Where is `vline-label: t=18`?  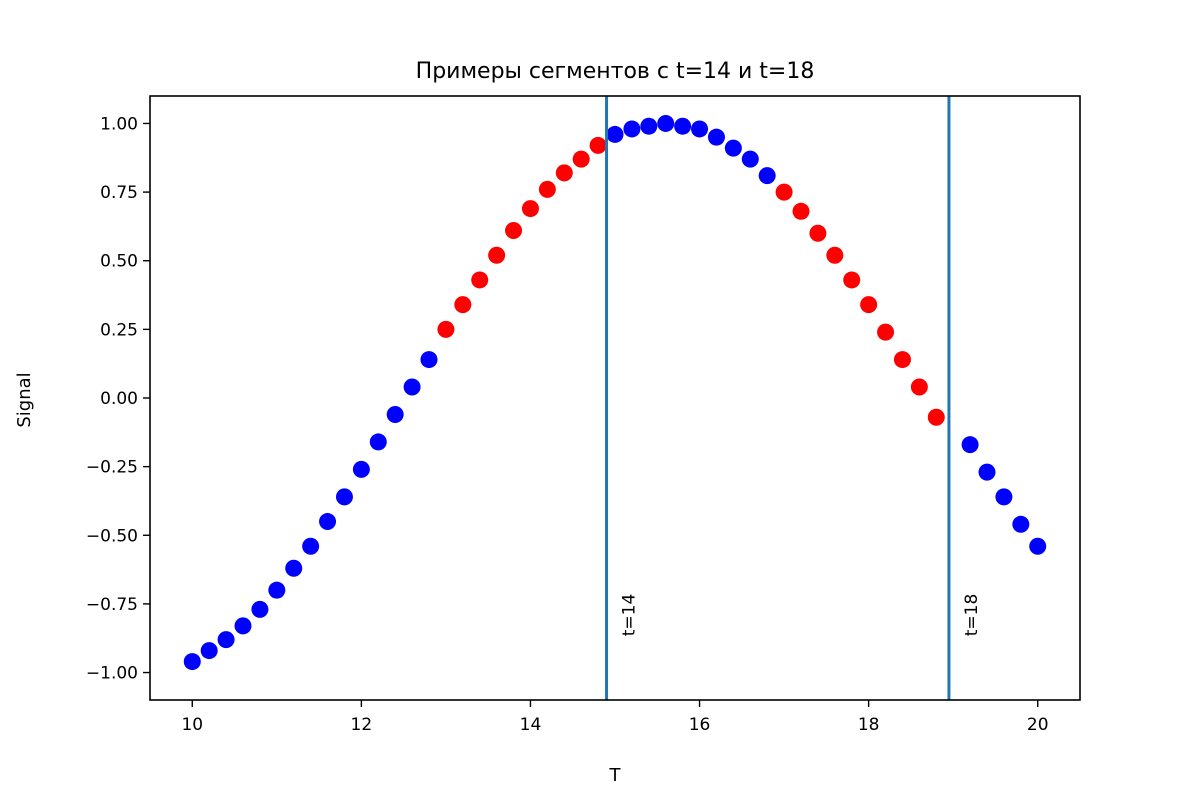
vline-label: t=18 is located at coordinates (972, 615).